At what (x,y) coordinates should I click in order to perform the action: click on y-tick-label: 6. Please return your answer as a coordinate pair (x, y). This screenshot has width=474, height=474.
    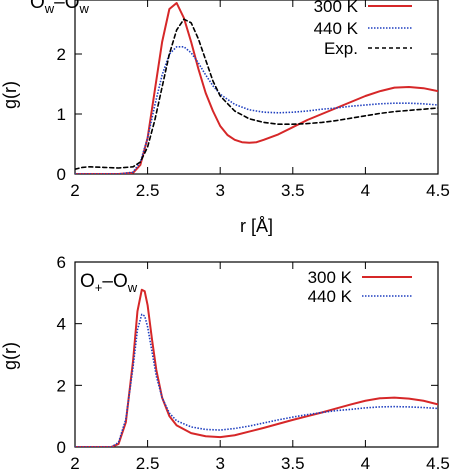
    Looking at the image, I should click on (61, 262).